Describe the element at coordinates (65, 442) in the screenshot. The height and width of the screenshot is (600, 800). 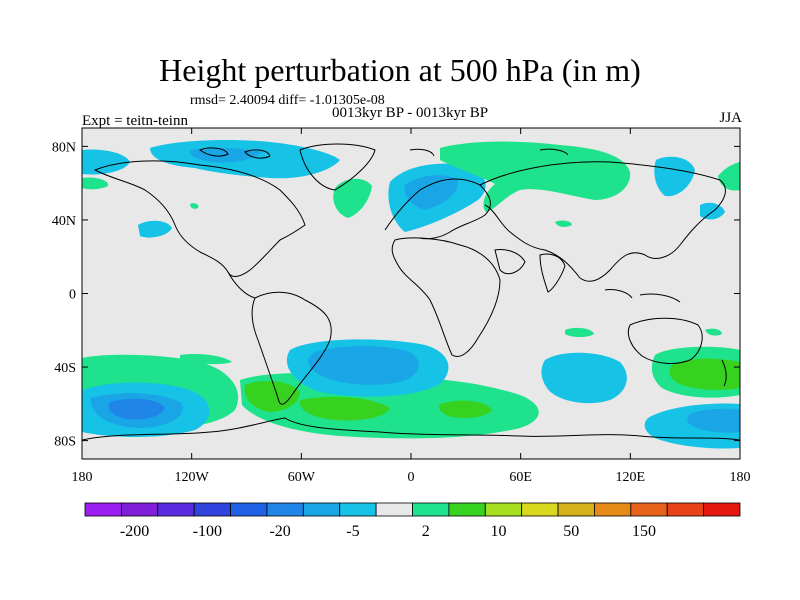
I see `lat-tick-label: 80S` at that location.